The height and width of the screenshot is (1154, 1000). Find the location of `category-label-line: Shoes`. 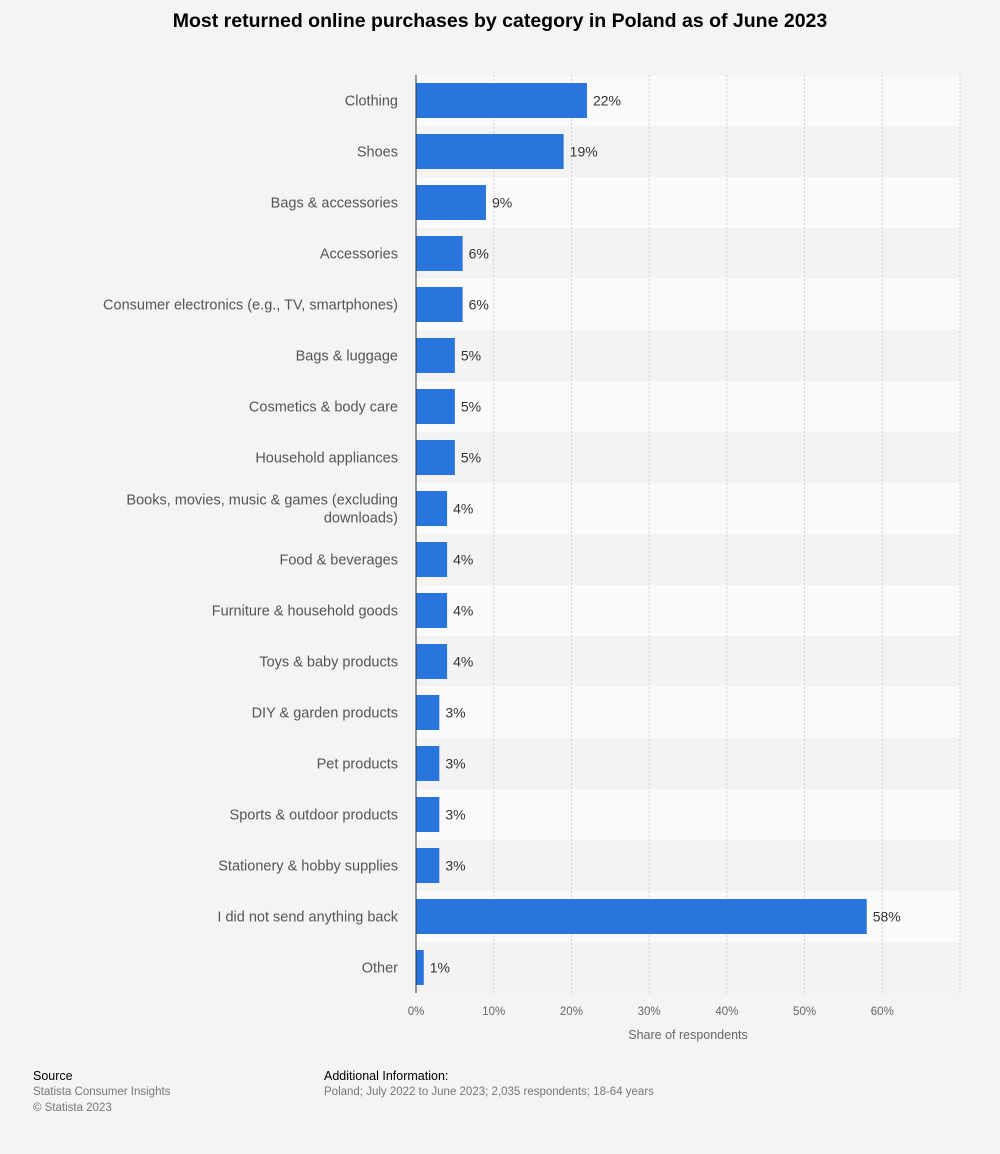

category-label-line: Shoes is located at coordinates (377, 153).